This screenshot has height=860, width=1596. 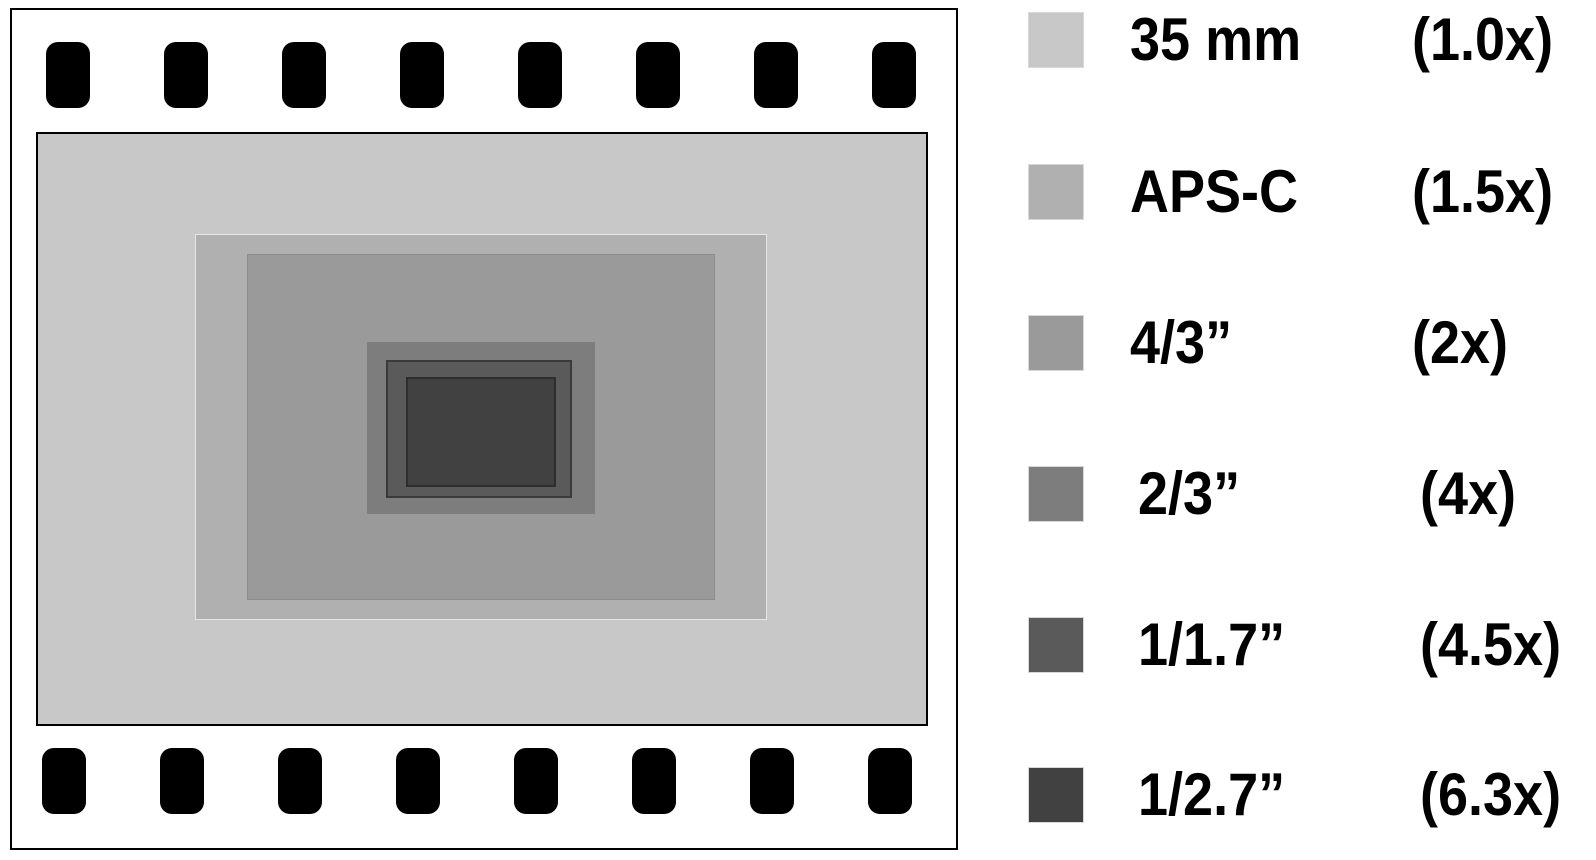 What do you see at coordinates (1212, 644) in the screenshot?
I see `legend-label: 1/1.7”` at bounding box center [1212, 644].